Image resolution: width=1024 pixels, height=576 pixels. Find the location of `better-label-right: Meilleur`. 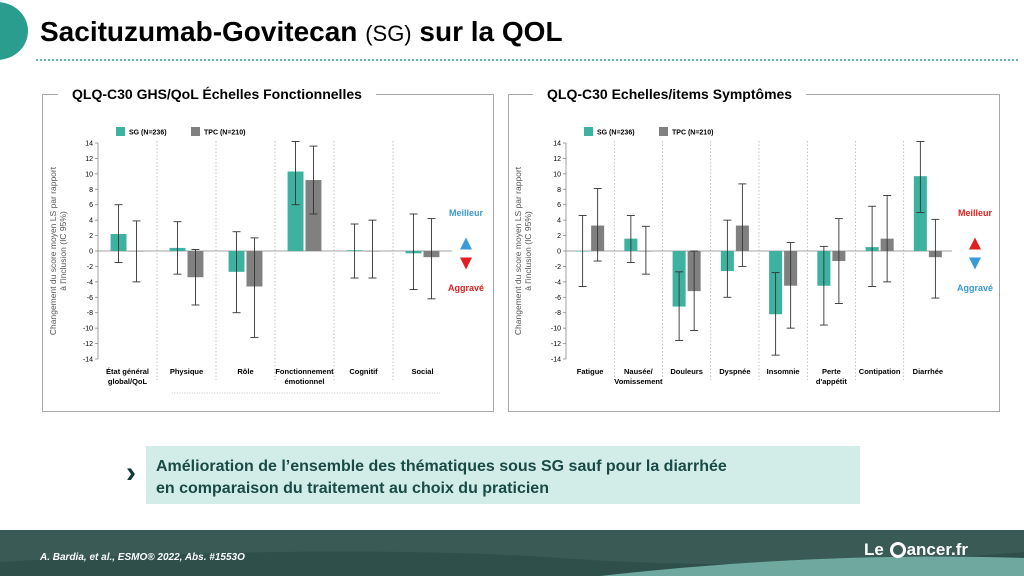

better-label-right: Meilleur is located at coordinates (975, 213).